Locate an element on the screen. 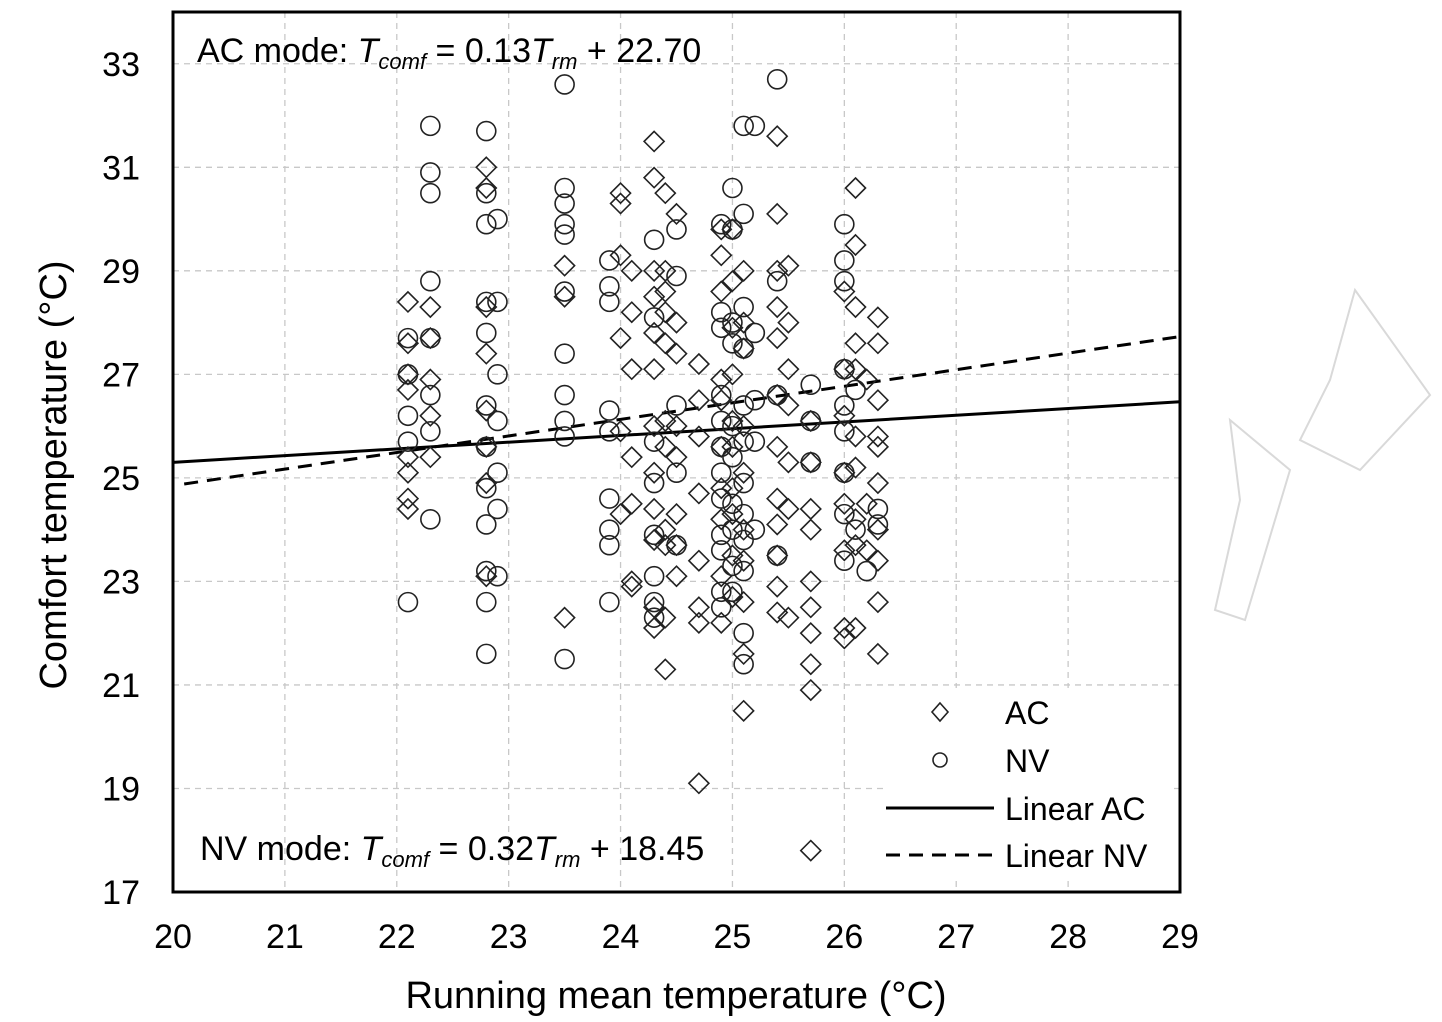  x-tick-label: 22 is located at coordinates (397, 937).